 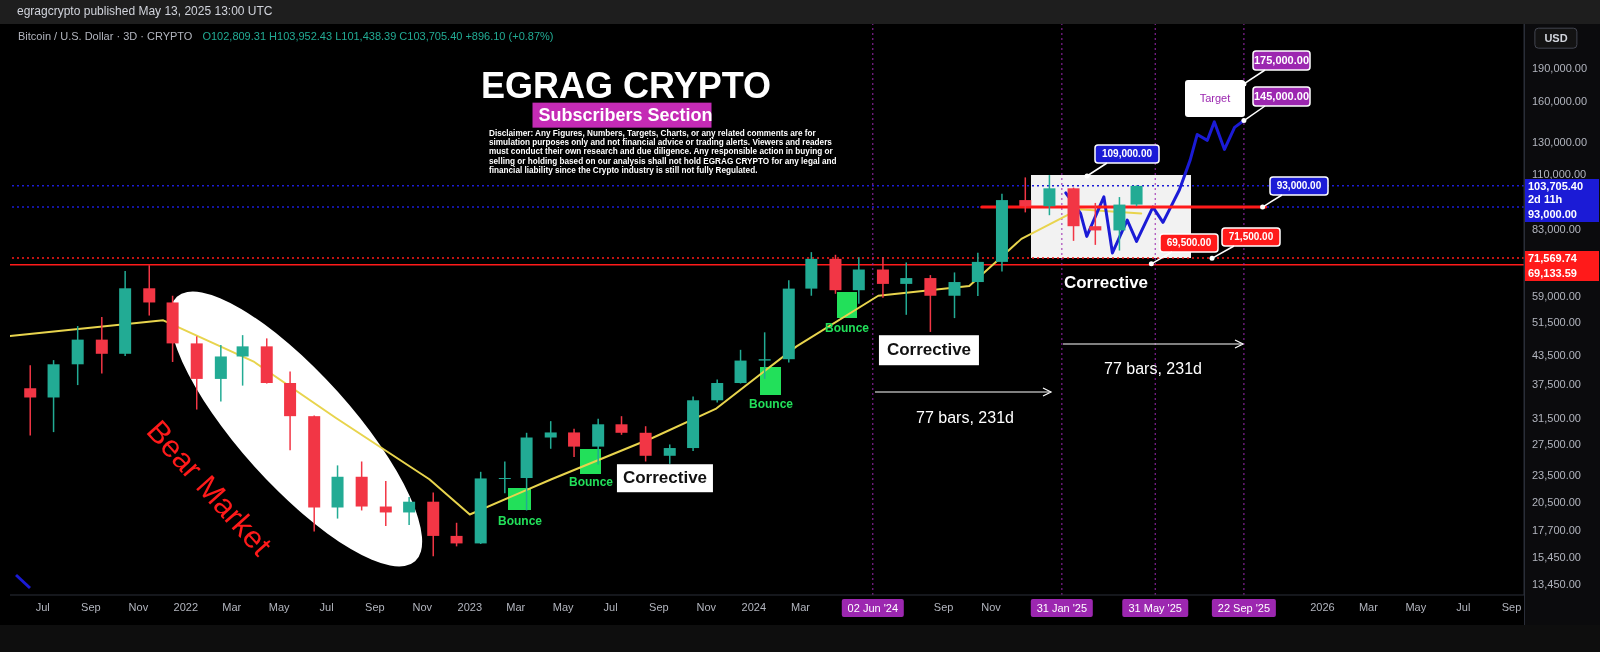 I want to click on ref-line-label: 93,000.00, so click(x=1562, y=214).